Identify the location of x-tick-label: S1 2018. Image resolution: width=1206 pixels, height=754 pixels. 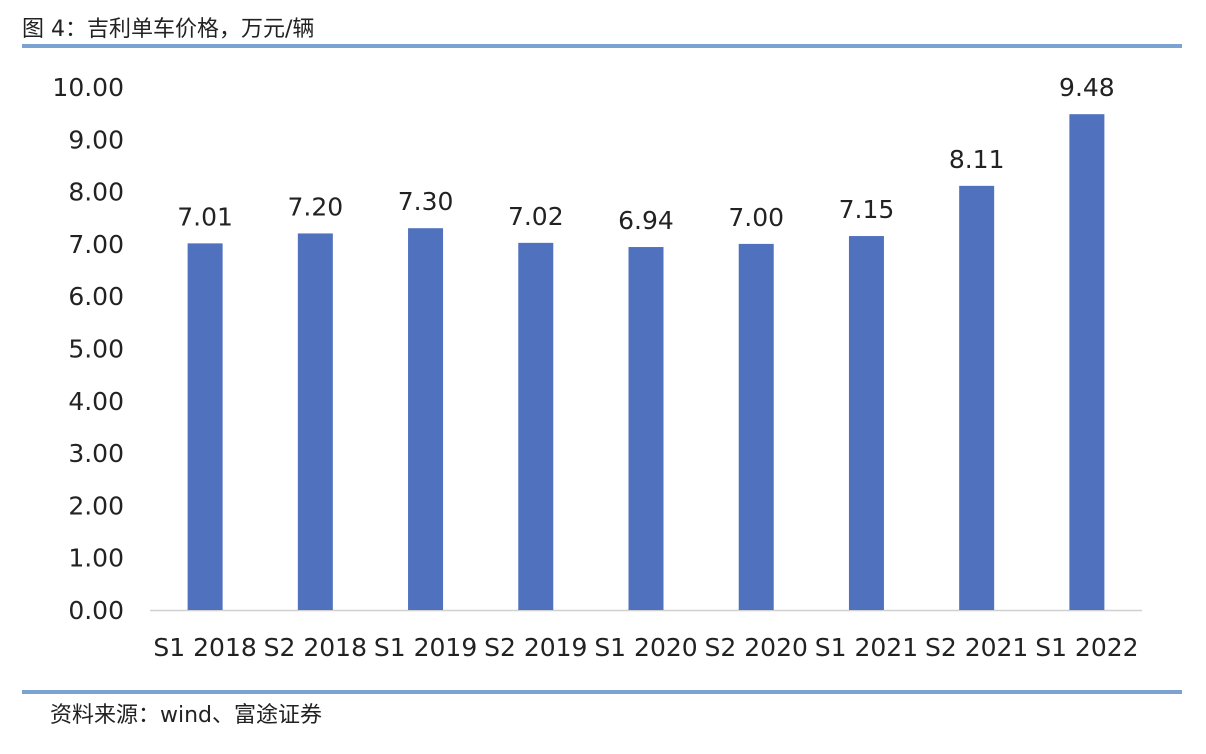
(204, 647).